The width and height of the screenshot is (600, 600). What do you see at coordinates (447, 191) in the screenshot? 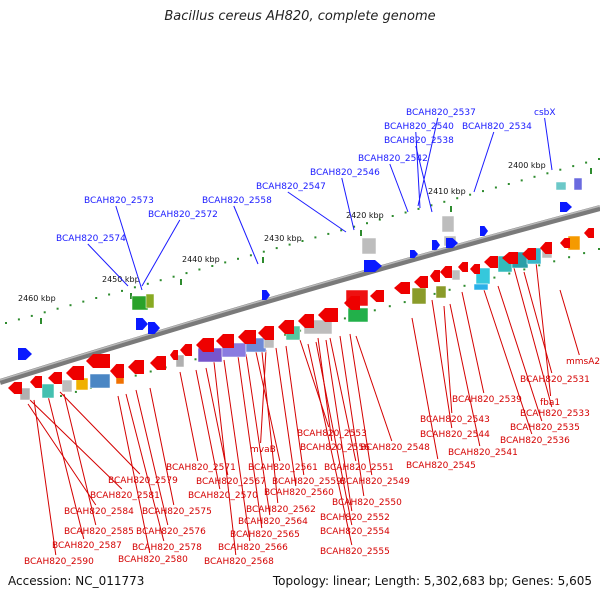
I see `scale-label: 2410 kbp` at bounding box center [447, 191].